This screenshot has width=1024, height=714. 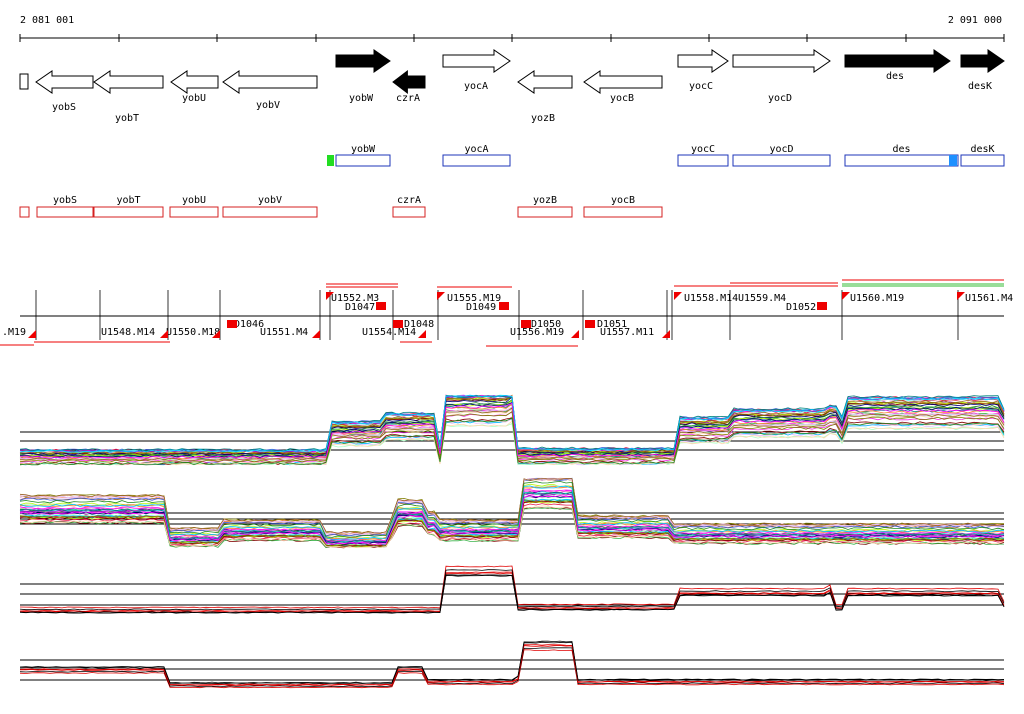 I want to click on rna-fragment, so click(x=24, y=212).